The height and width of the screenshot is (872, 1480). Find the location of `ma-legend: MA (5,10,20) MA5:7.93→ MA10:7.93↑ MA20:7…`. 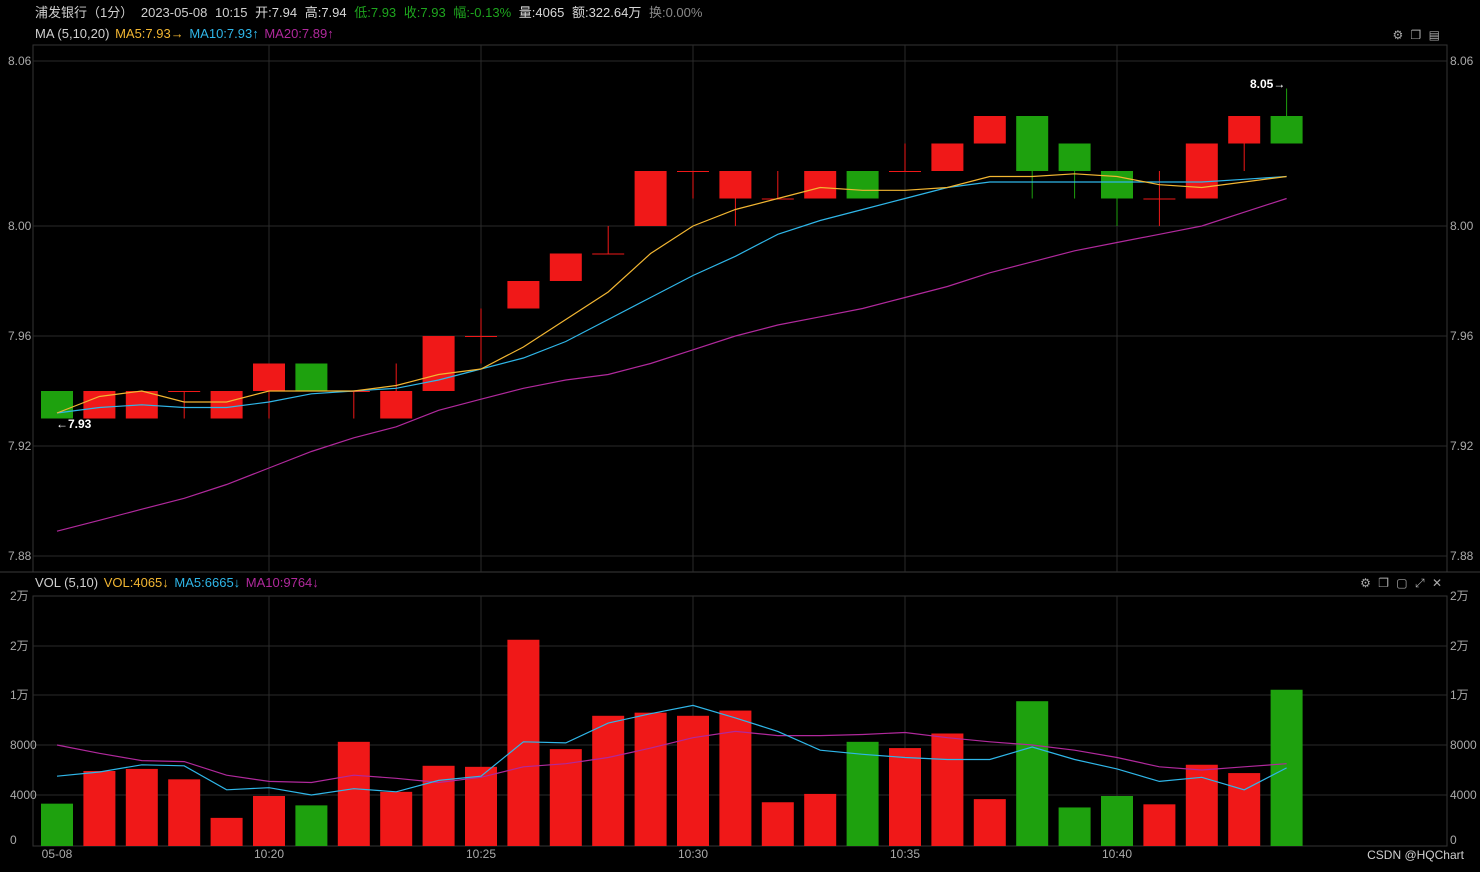

ma-legend: MA (5,10,20) MA5:7.93→ MA10:7.93↑ MA20:7… is located at coordinates (185, 33).